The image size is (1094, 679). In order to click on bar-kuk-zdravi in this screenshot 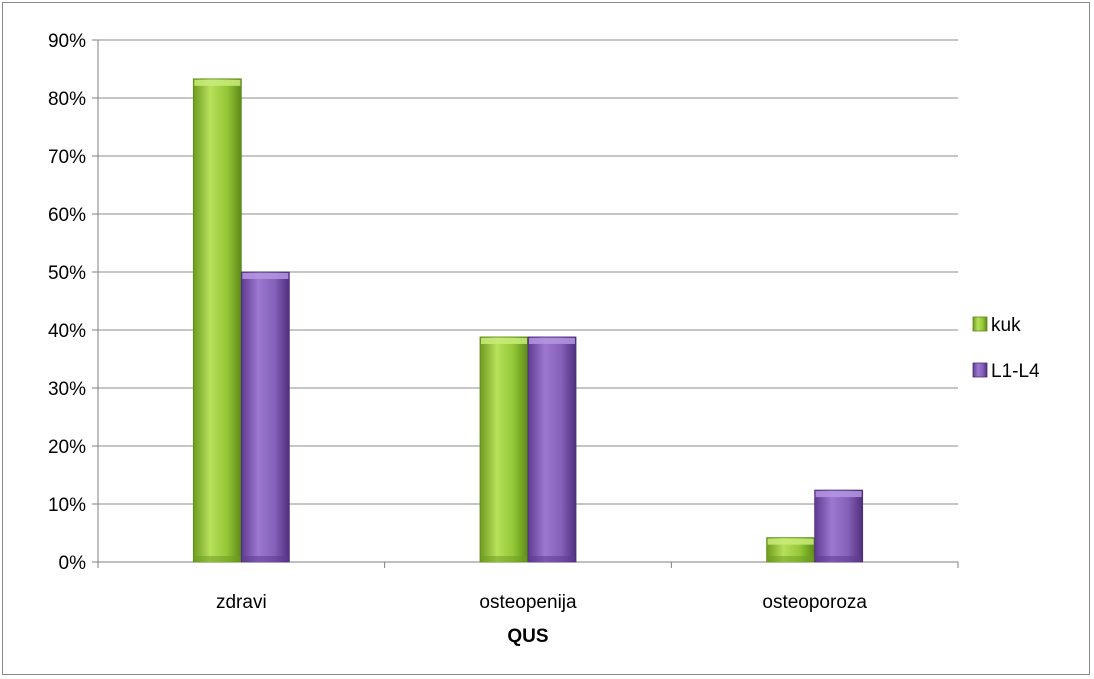, I will do `click(217, 320)`.